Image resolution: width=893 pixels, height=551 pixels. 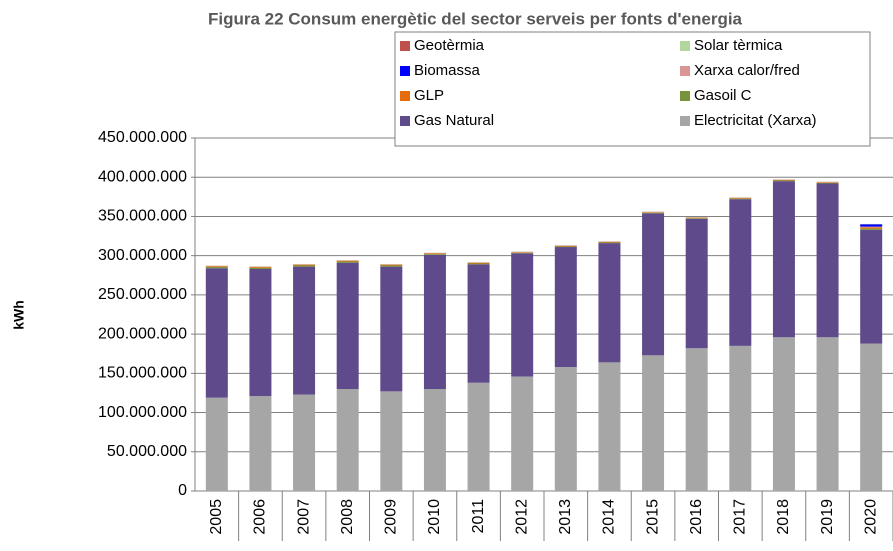 I want to click on y-tick-label: 150.000.000, so click(x=142, y=373).